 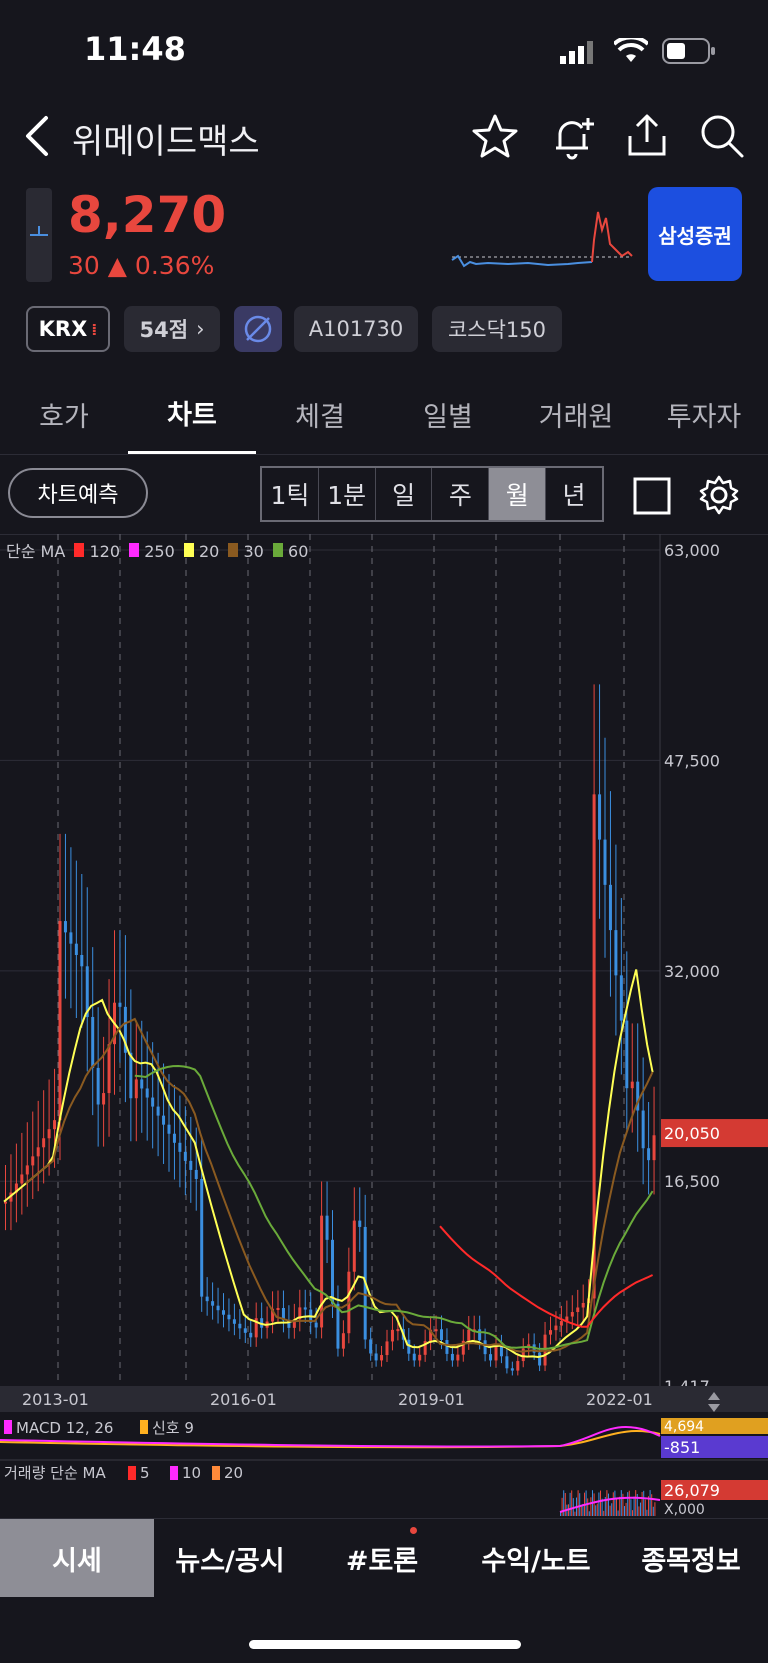 I want to click on ma-120-line, so click(x=546, y=1276).